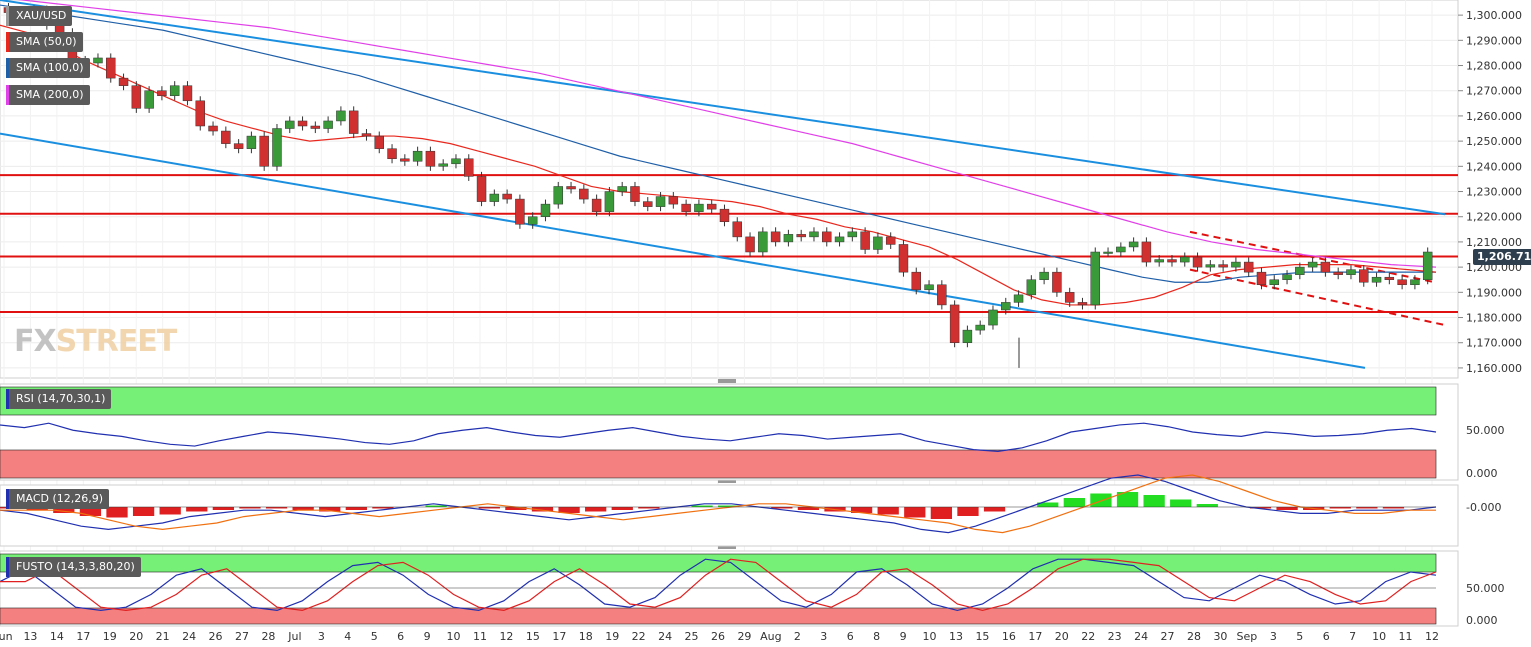 The height and width of the screenshot is (647, 1531). What do you see at coordinates (427, 636) in the screenshot?
I see `x-tick-label: 9` at bounding box center [427, 636].